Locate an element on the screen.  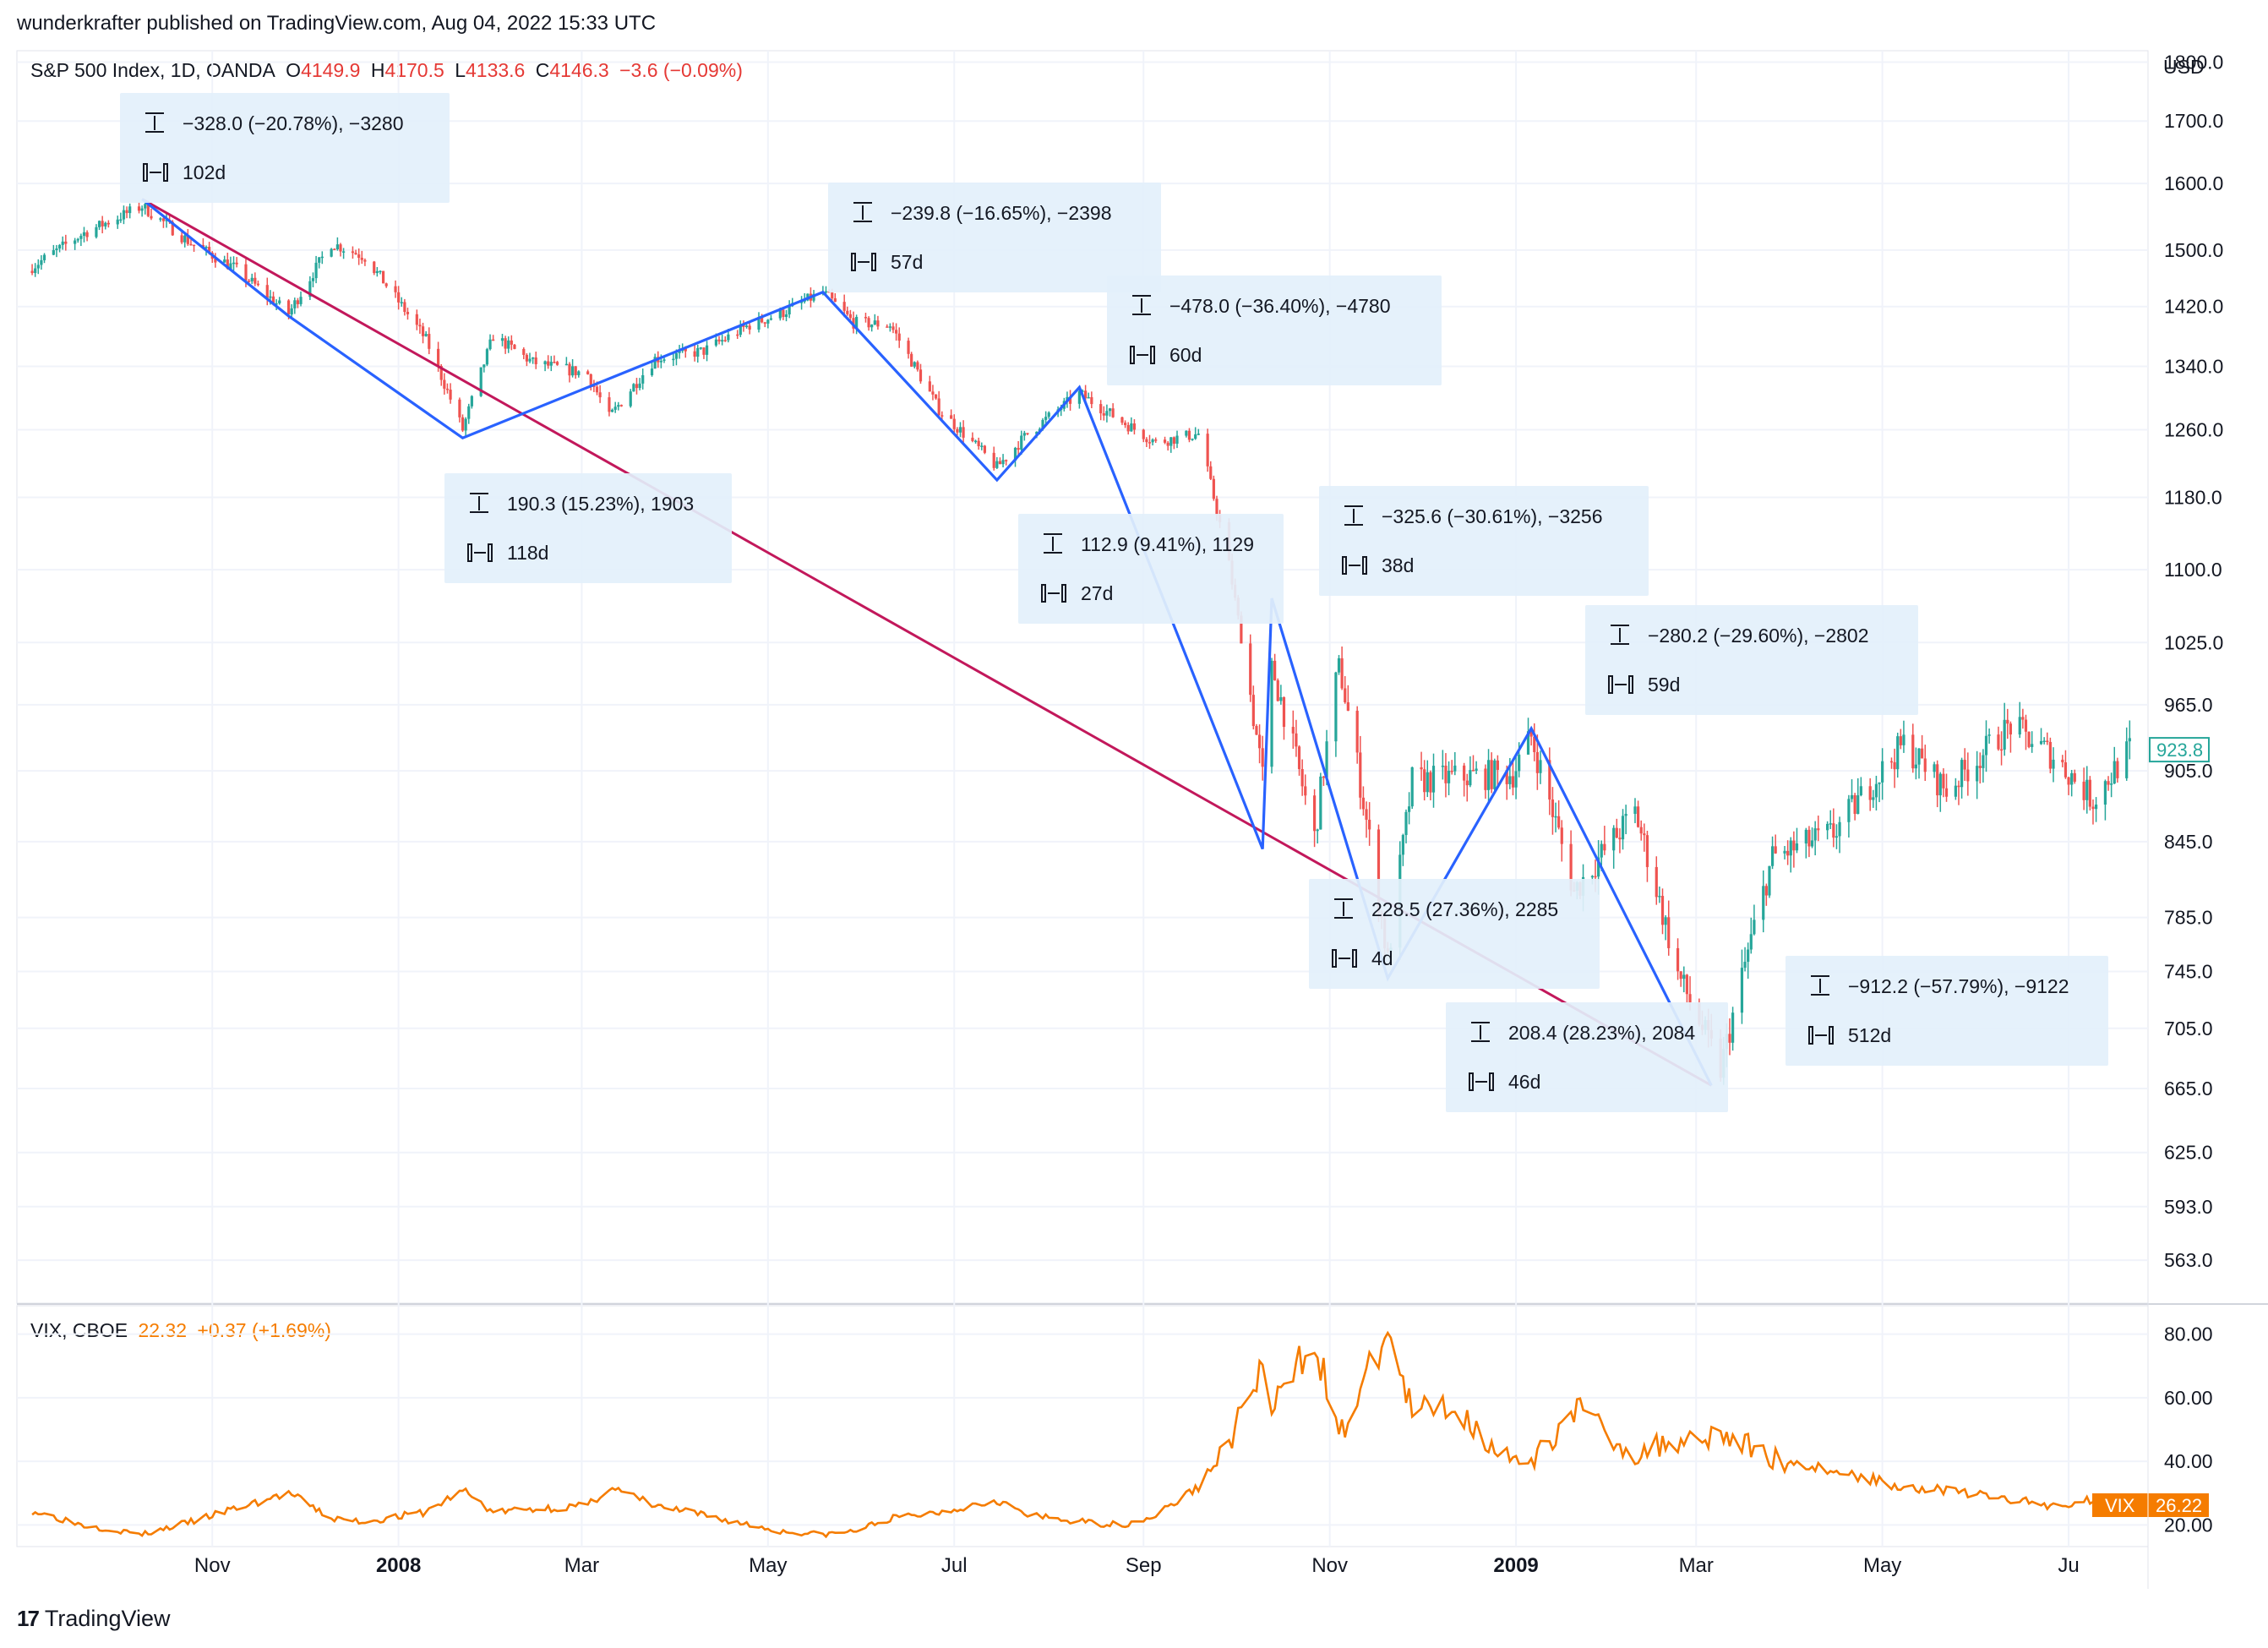
vix-pane is located at coordinates (1082, 1426).